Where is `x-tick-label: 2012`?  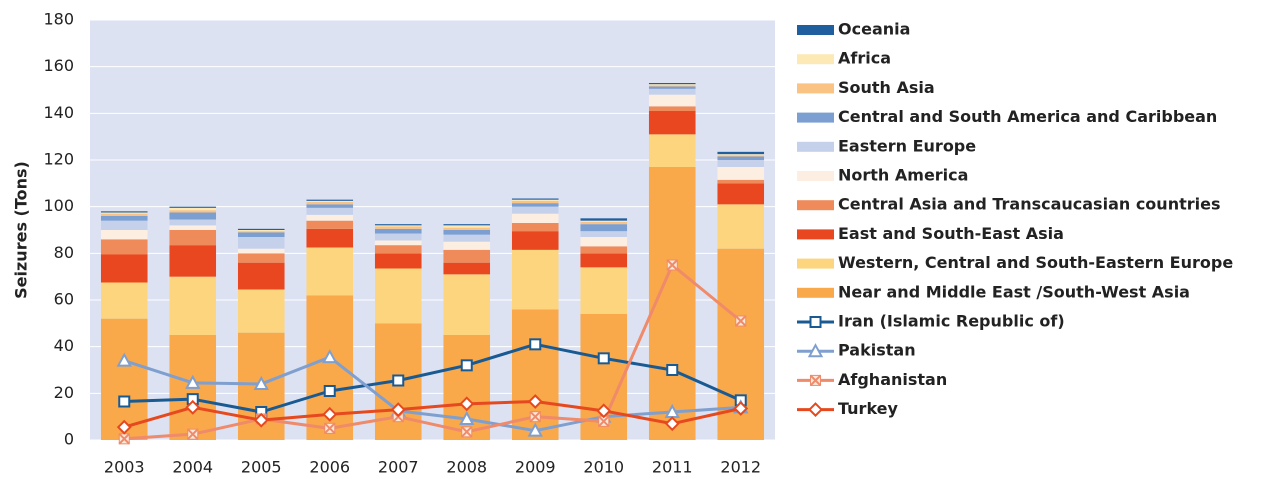
x-tick-label: 2012 is located at coordinates (740, 467).